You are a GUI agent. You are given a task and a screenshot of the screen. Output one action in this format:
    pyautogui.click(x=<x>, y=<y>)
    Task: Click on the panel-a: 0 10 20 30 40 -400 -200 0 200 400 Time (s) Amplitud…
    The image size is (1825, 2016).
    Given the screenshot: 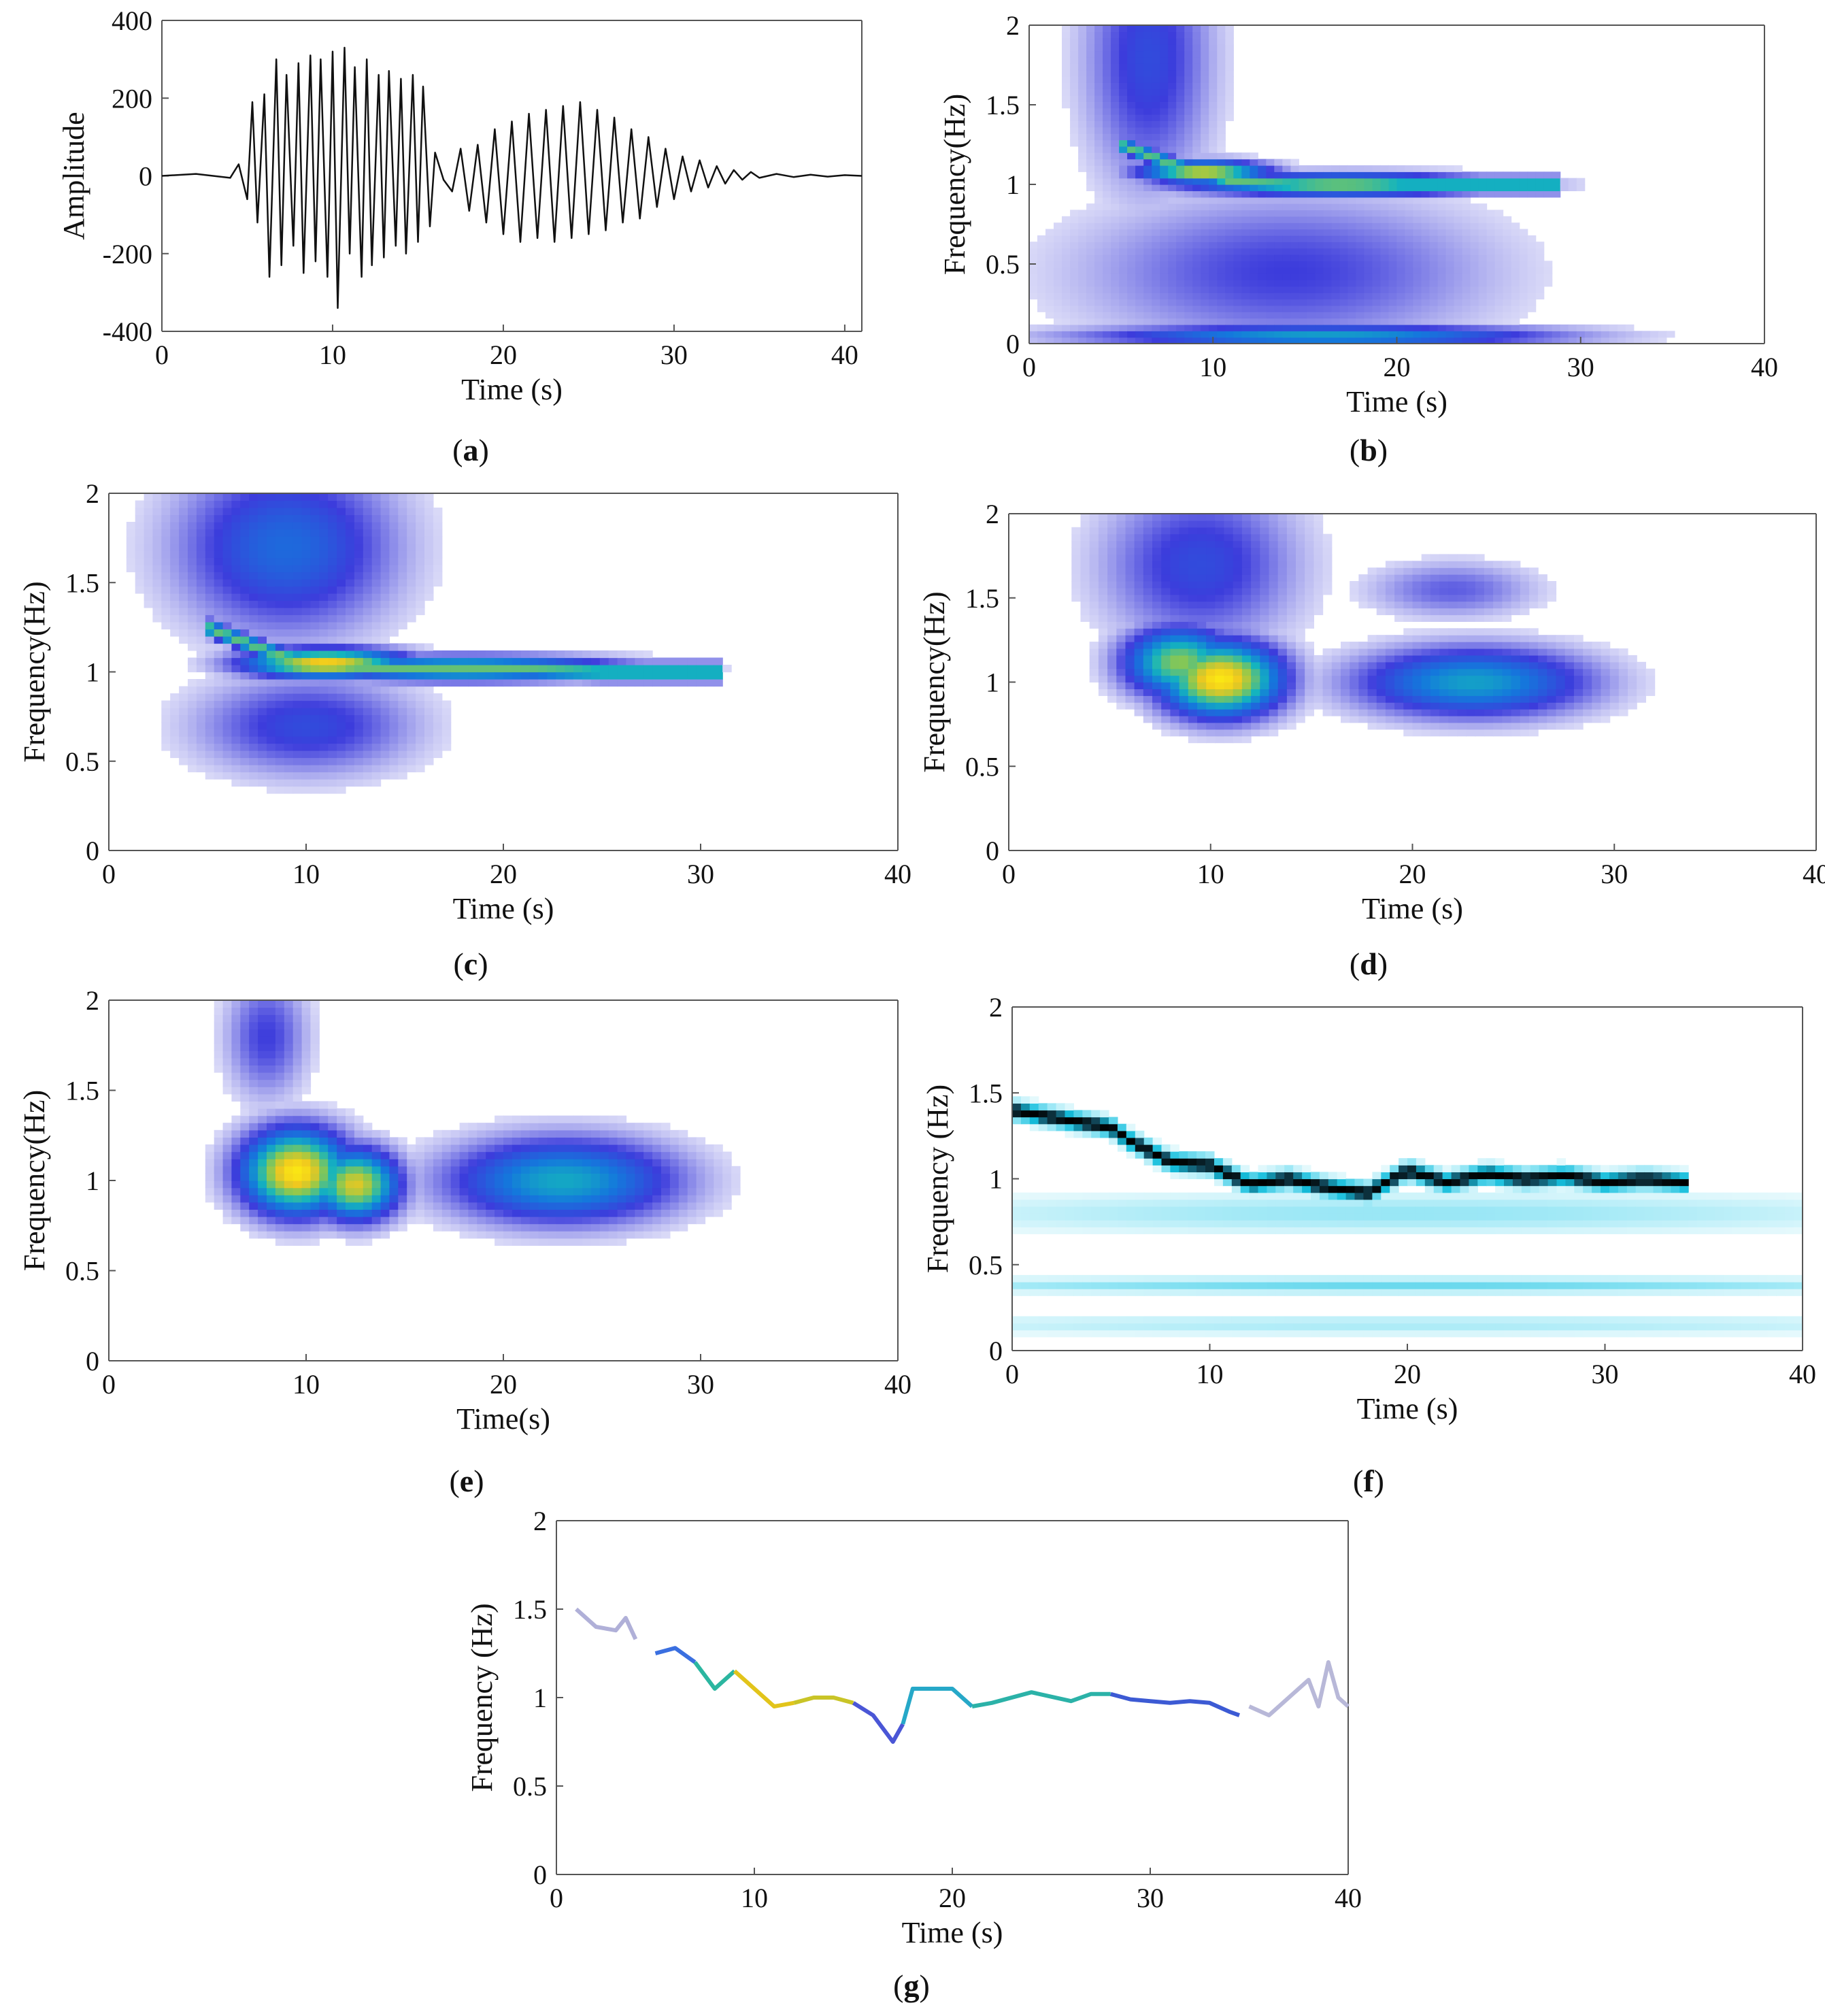 What is the action you would take?
    pyautogui.click(x=455, y=238)
    